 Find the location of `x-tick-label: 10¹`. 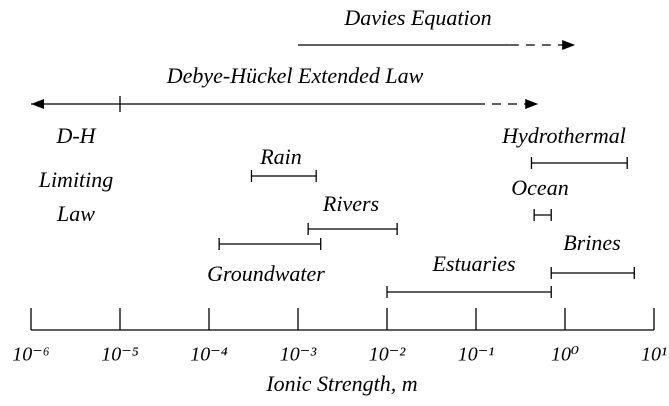

x-tick-label: 10¹ is located at coordinates (654, 355).